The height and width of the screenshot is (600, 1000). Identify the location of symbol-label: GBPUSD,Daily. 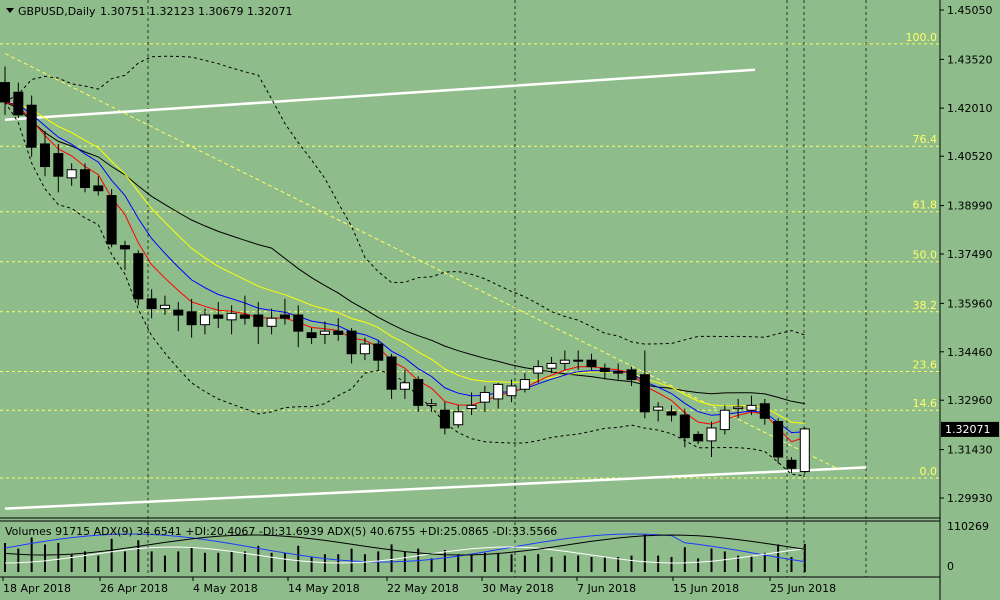
(57, 11).